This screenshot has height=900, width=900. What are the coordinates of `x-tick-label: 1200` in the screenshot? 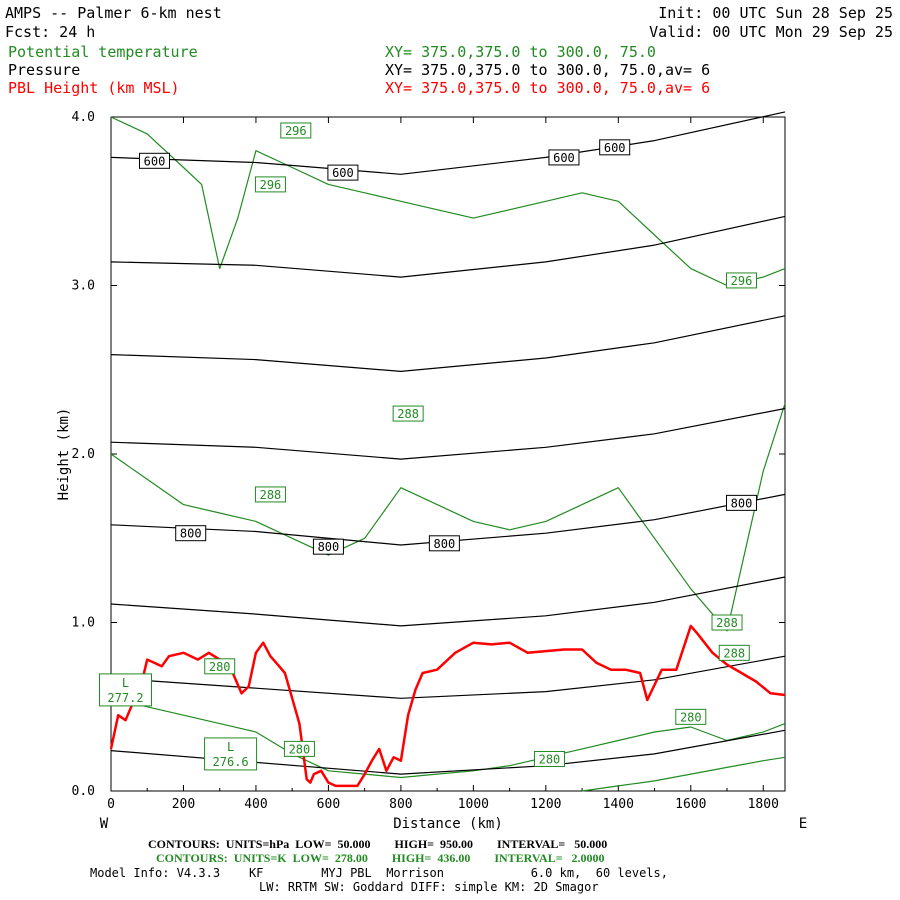 It's located at (545, 804).